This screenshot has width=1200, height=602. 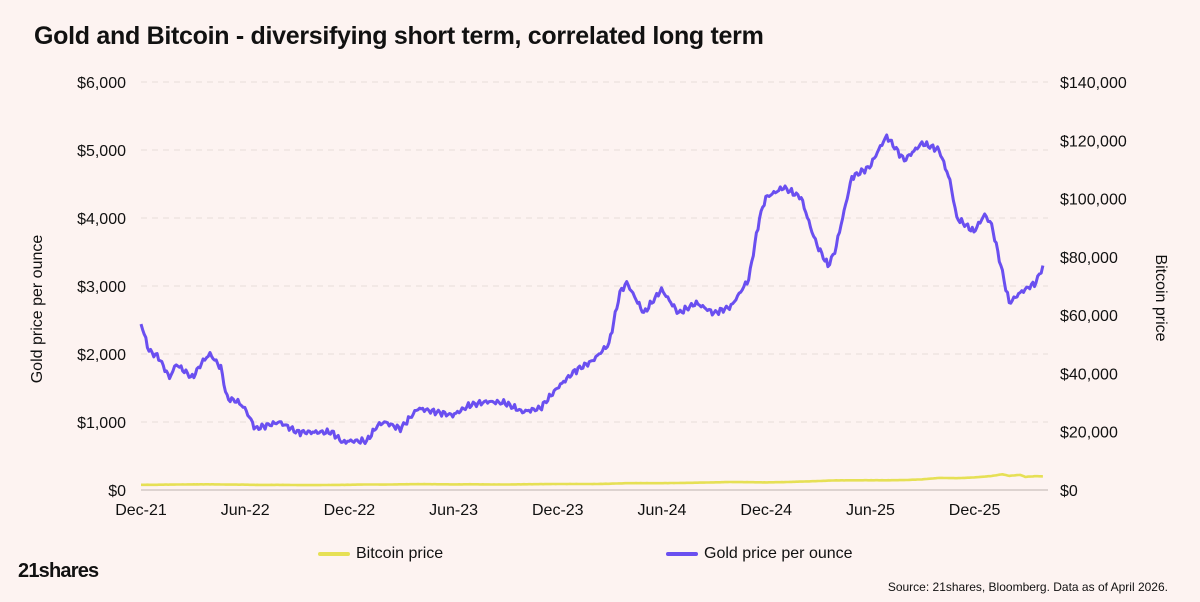 What do you see at coordinates (682, 554) in the screenshot?
I see `gold-legend-swatch` at bounding box center [682, 554].